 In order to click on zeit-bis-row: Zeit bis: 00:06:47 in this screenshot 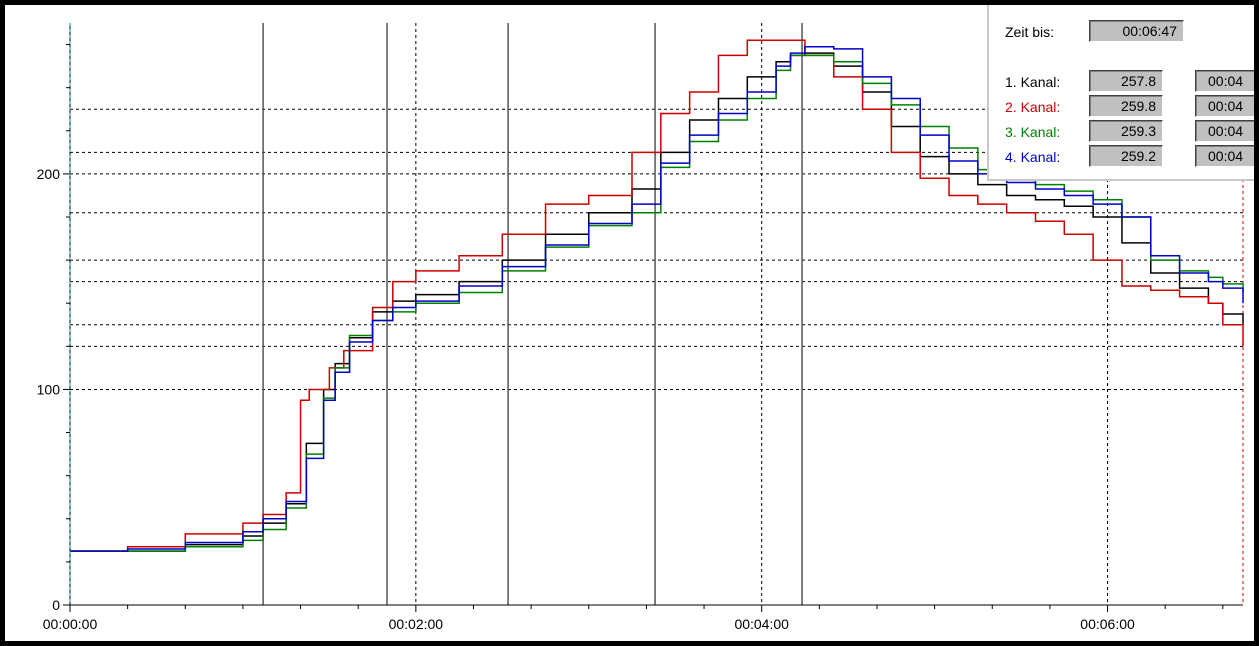, I will do `click(1121, 32)`.